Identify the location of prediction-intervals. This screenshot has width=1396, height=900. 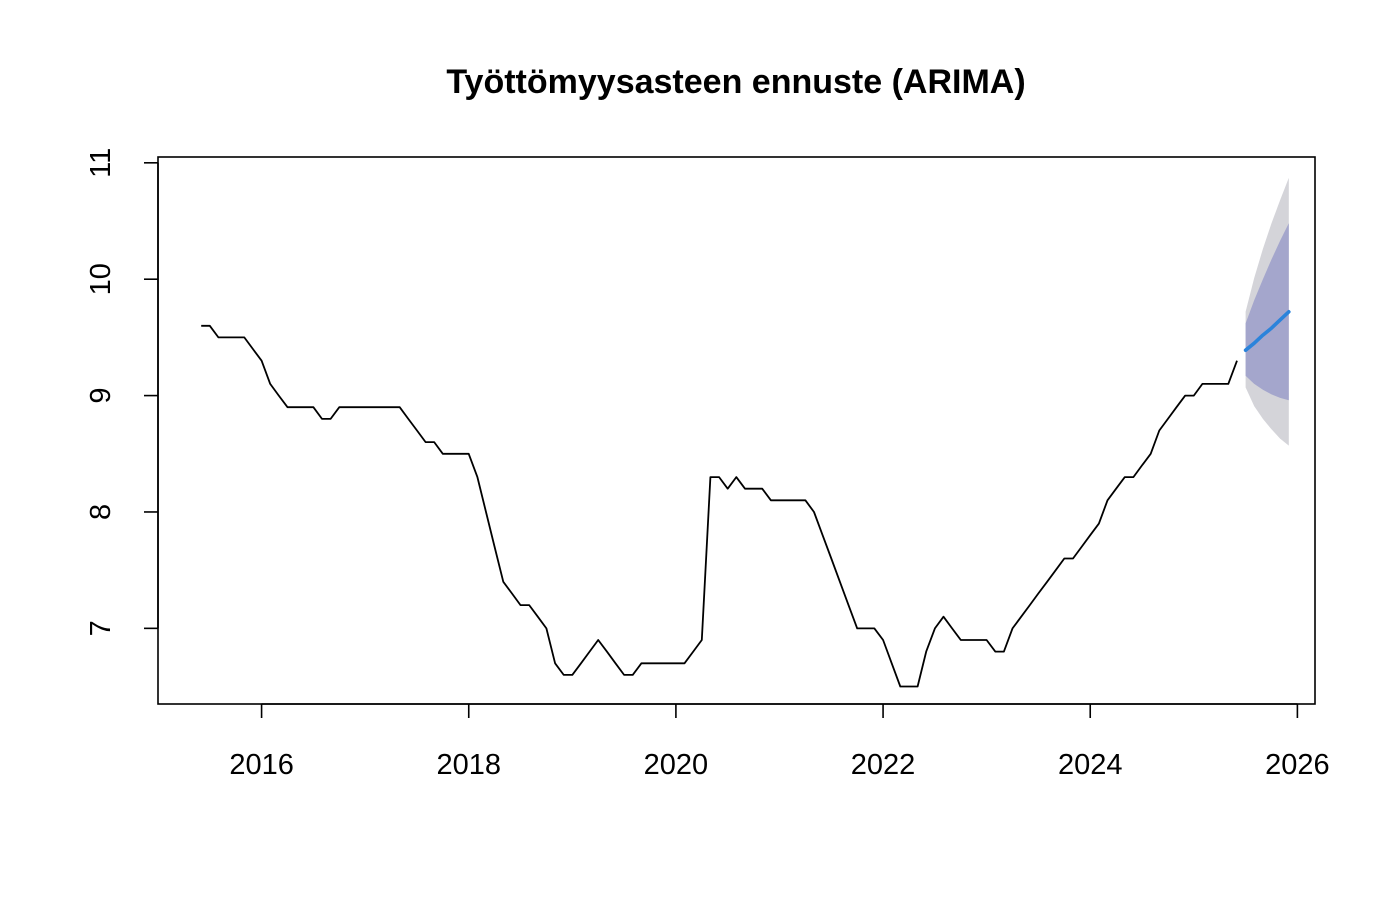
(1267, 311).